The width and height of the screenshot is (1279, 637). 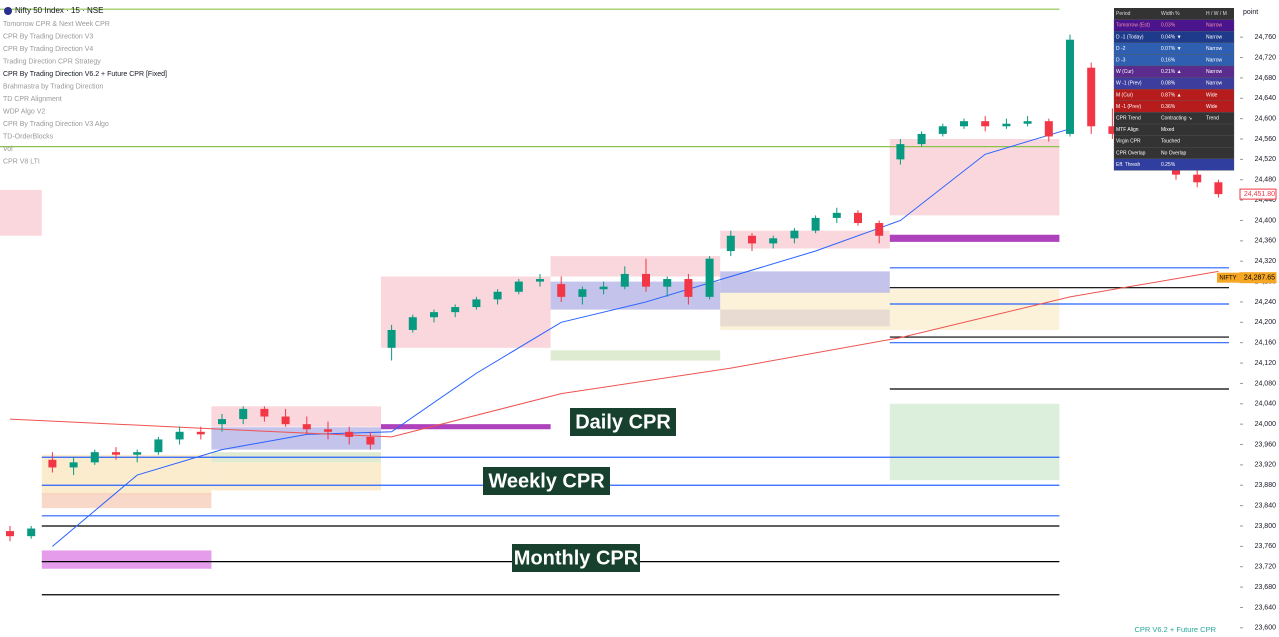 I want to click on y-tick-label: 24,480, so click(x=1266, y=180).